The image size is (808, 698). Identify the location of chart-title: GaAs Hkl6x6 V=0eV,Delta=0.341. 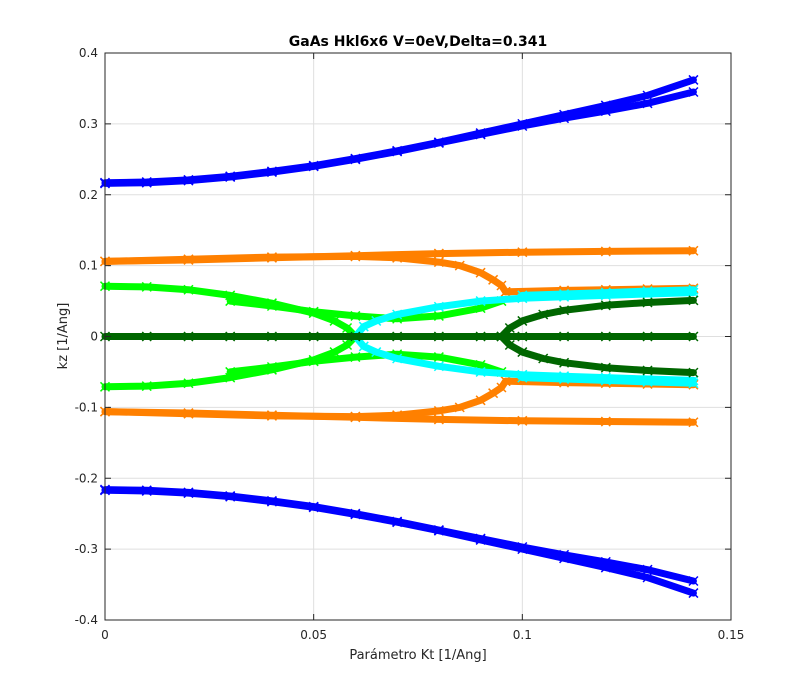
(418, 42).